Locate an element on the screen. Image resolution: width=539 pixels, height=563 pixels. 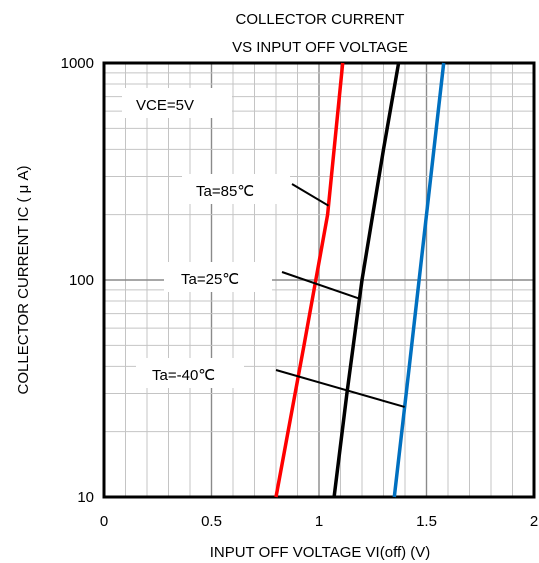
y-tick-labels: 10 100 1000 is located at coordinates (77, 280).